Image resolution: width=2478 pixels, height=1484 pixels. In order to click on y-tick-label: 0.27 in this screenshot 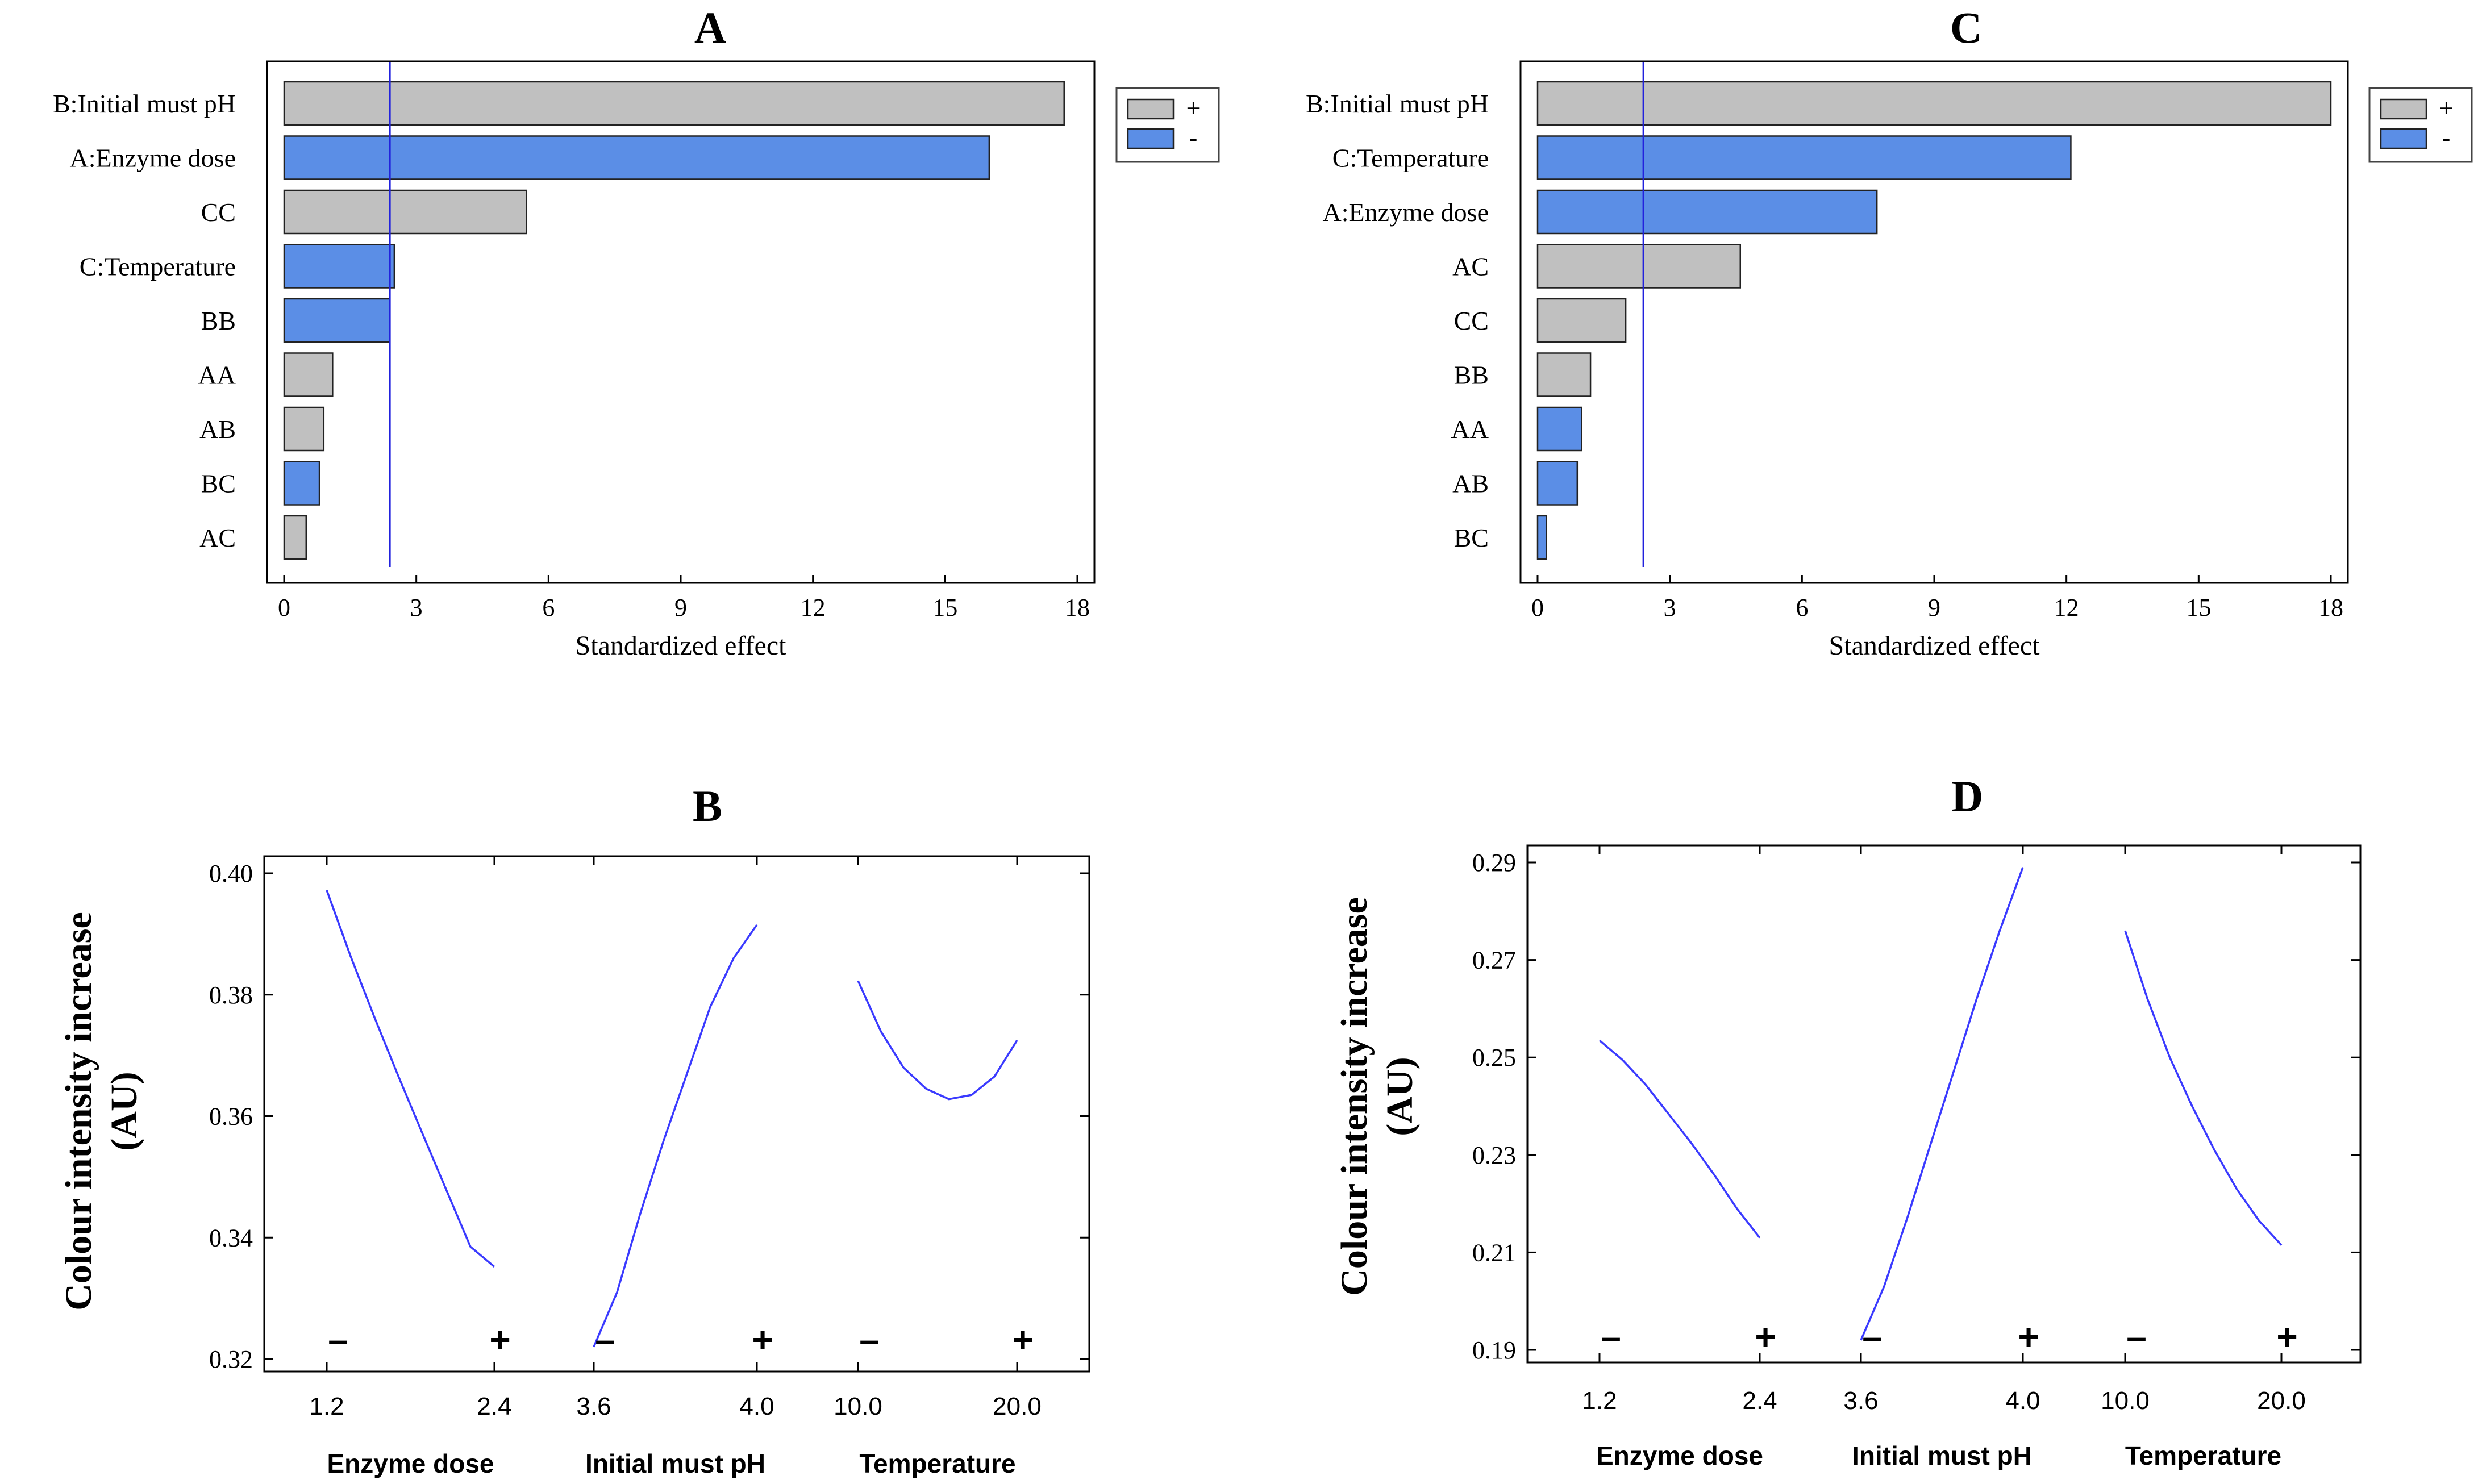, I will do `click(1494, 960)`.